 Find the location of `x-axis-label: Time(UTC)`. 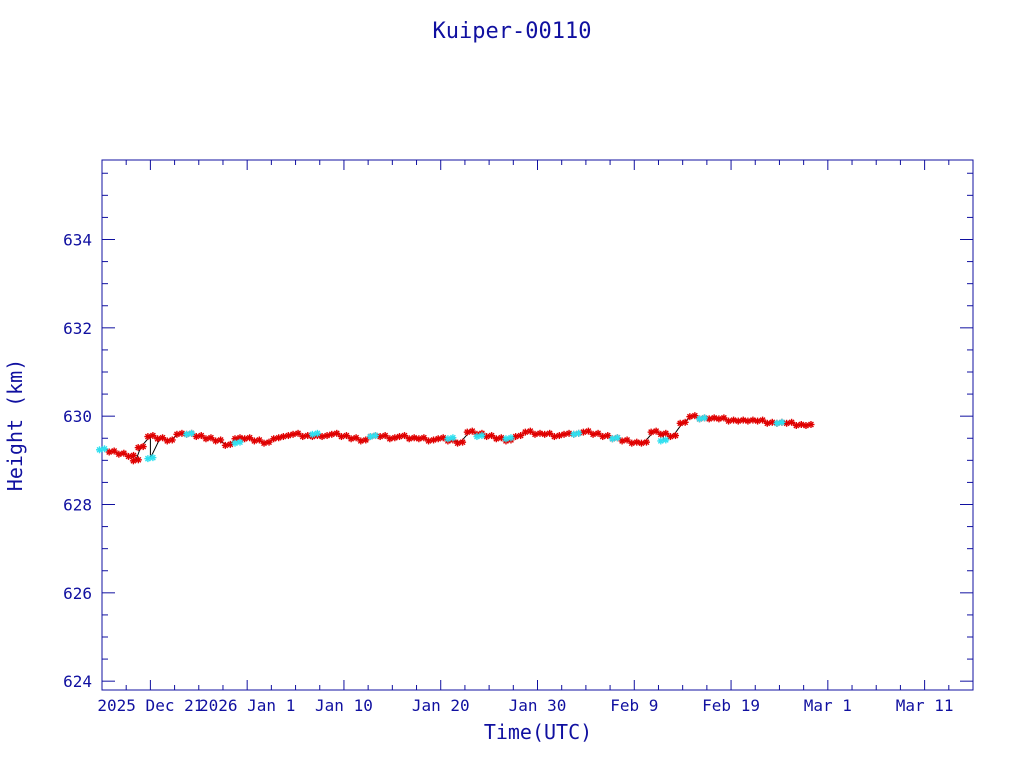

x-axis-label: Time(UTC) is located at coordinates (538, 732).